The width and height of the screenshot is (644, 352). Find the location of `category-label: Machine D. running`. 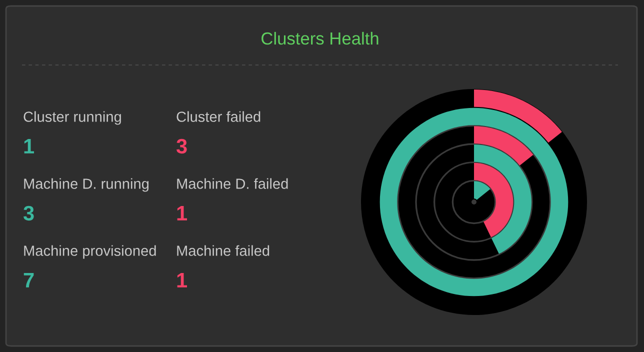

category-label: Machine D. running is located at coordinates (86, 185).